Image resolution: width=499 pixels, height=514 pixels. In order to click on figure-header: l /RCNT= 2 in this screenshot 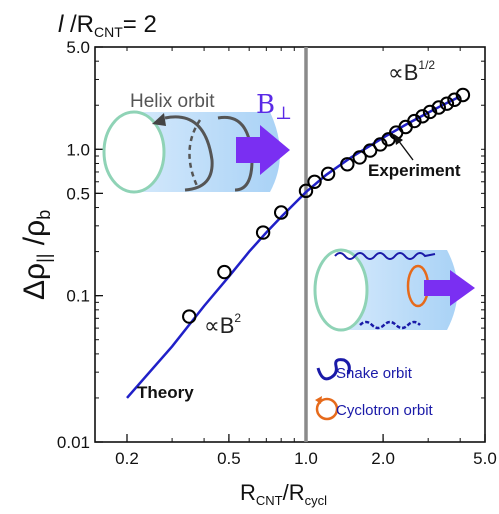, I will do `click(107, 25)`.